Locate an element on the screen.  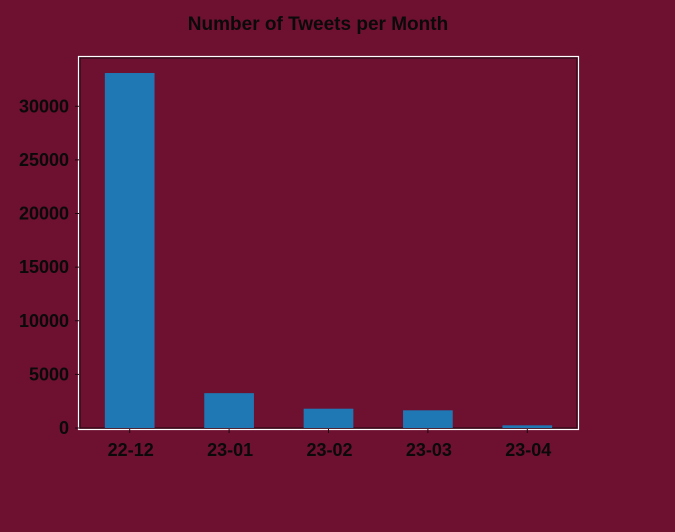
y-tick-label: 20000 is located at coordinates (44, 214).